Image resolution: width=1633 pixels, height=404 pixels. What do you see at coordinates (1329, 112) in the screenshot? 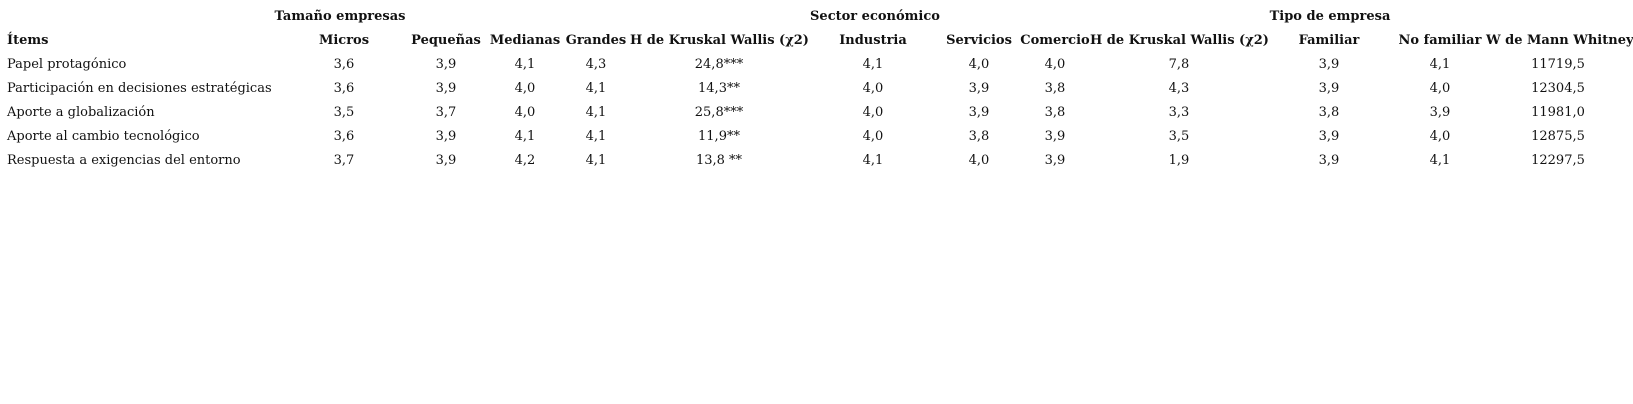
I see `cell-familiar: 3,8` at bounding box center [1329, 112].